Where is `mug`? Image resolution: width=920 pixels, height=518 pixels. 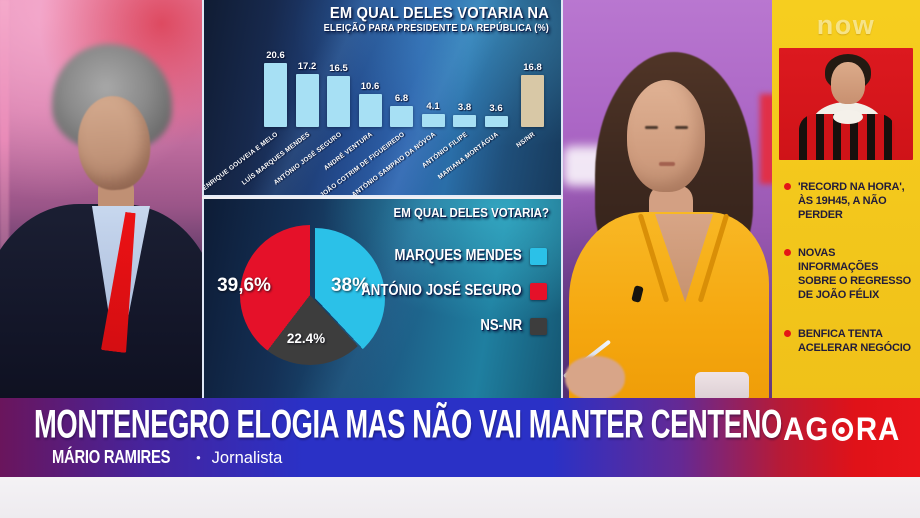
mug is located at coordinates (722, 385).